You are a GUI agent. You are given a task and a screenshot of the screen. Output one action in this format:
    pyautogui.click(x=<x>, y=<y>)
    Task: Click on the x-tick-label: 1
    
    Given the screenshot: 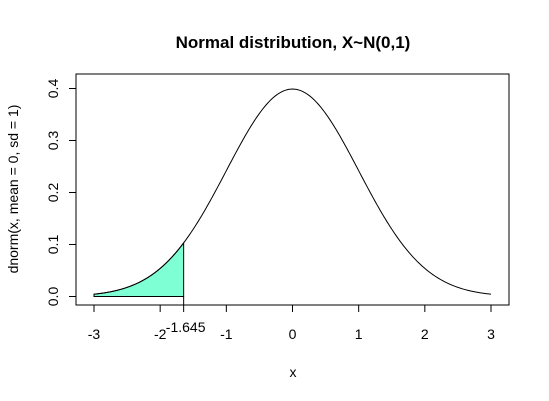 What is the action you would take?
    pyautogui.click(x=359, y=334)
    